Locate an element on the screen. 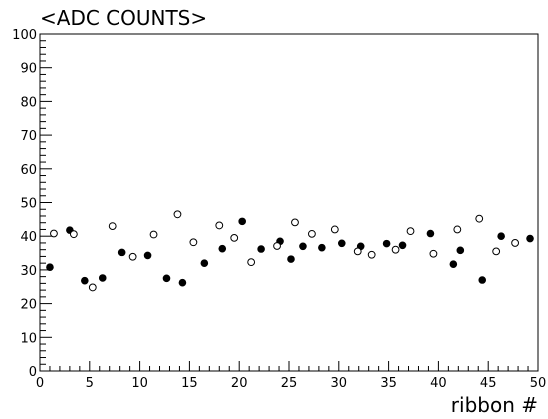 The image size is (548, 419). x-tick-label: 40 is located at coordinates (438, 383).